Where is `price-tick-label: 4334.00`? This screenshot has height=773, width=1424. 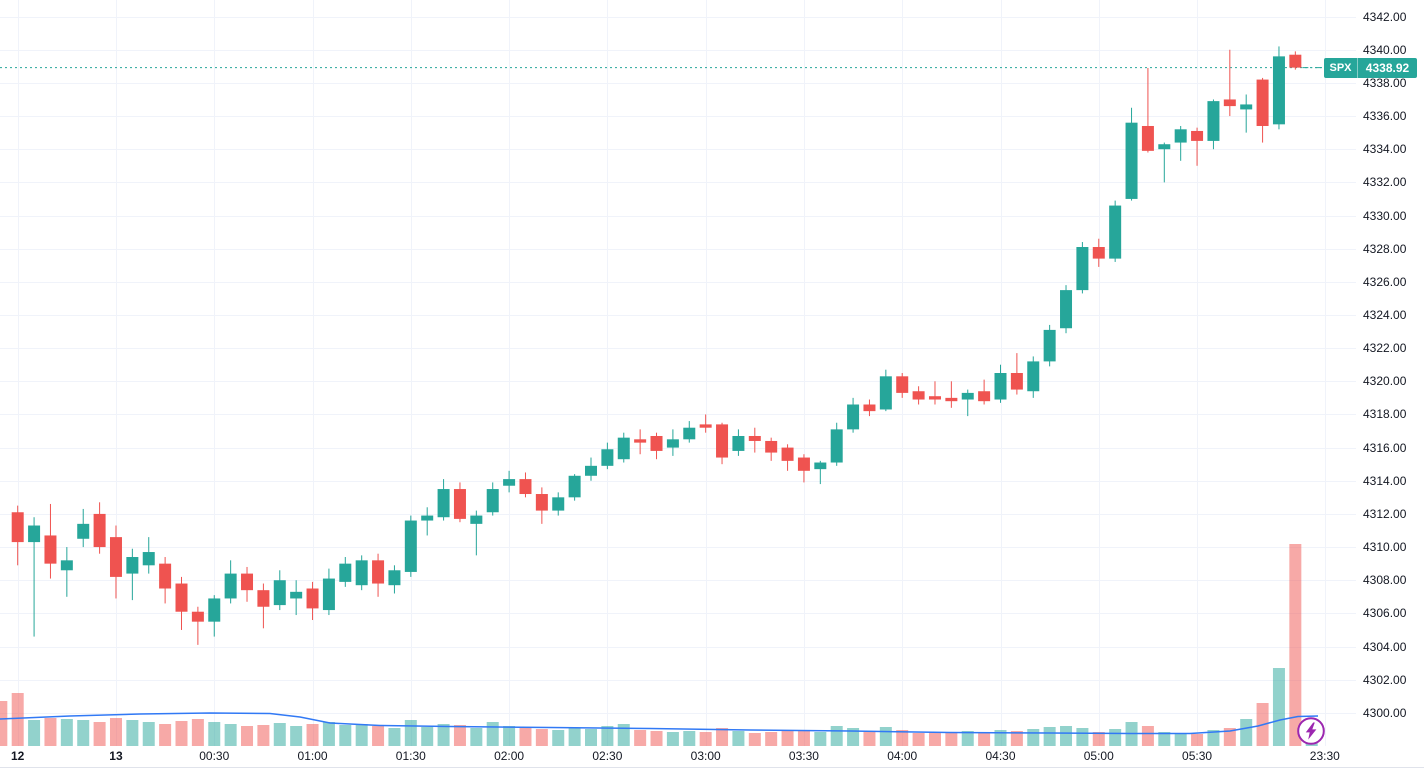 price-tick-label: 4334.00 is located at coordinates (1385, 149).